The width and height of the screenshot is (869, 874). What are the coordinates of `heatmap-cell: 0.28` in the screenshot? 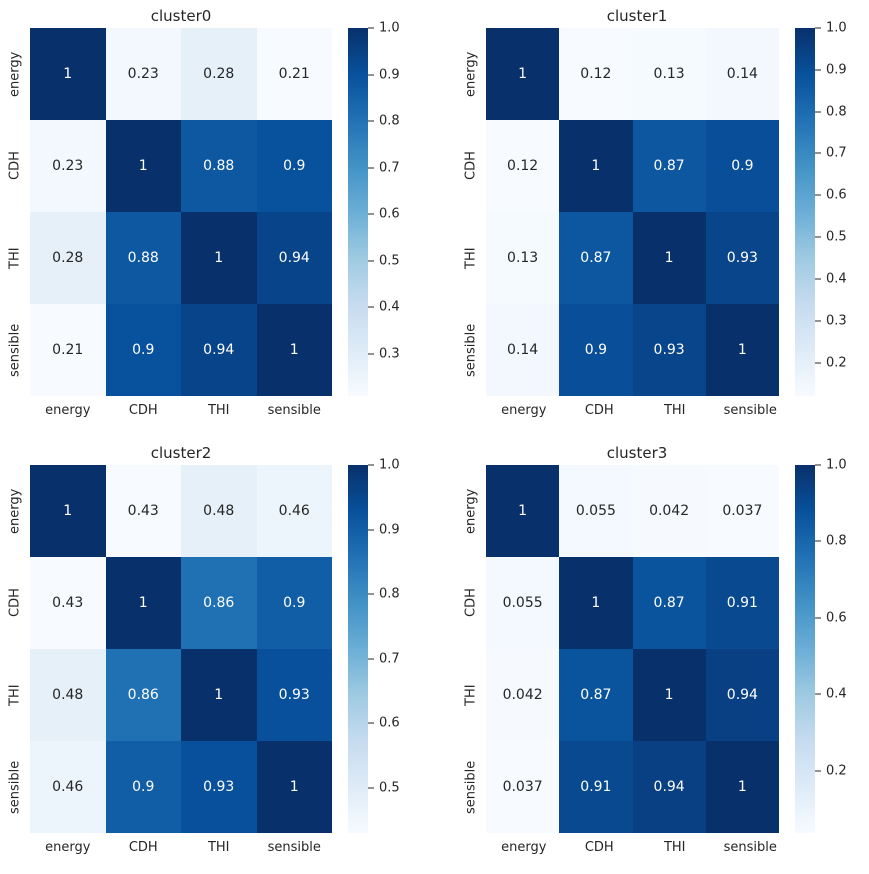 It's located at (219, 74).